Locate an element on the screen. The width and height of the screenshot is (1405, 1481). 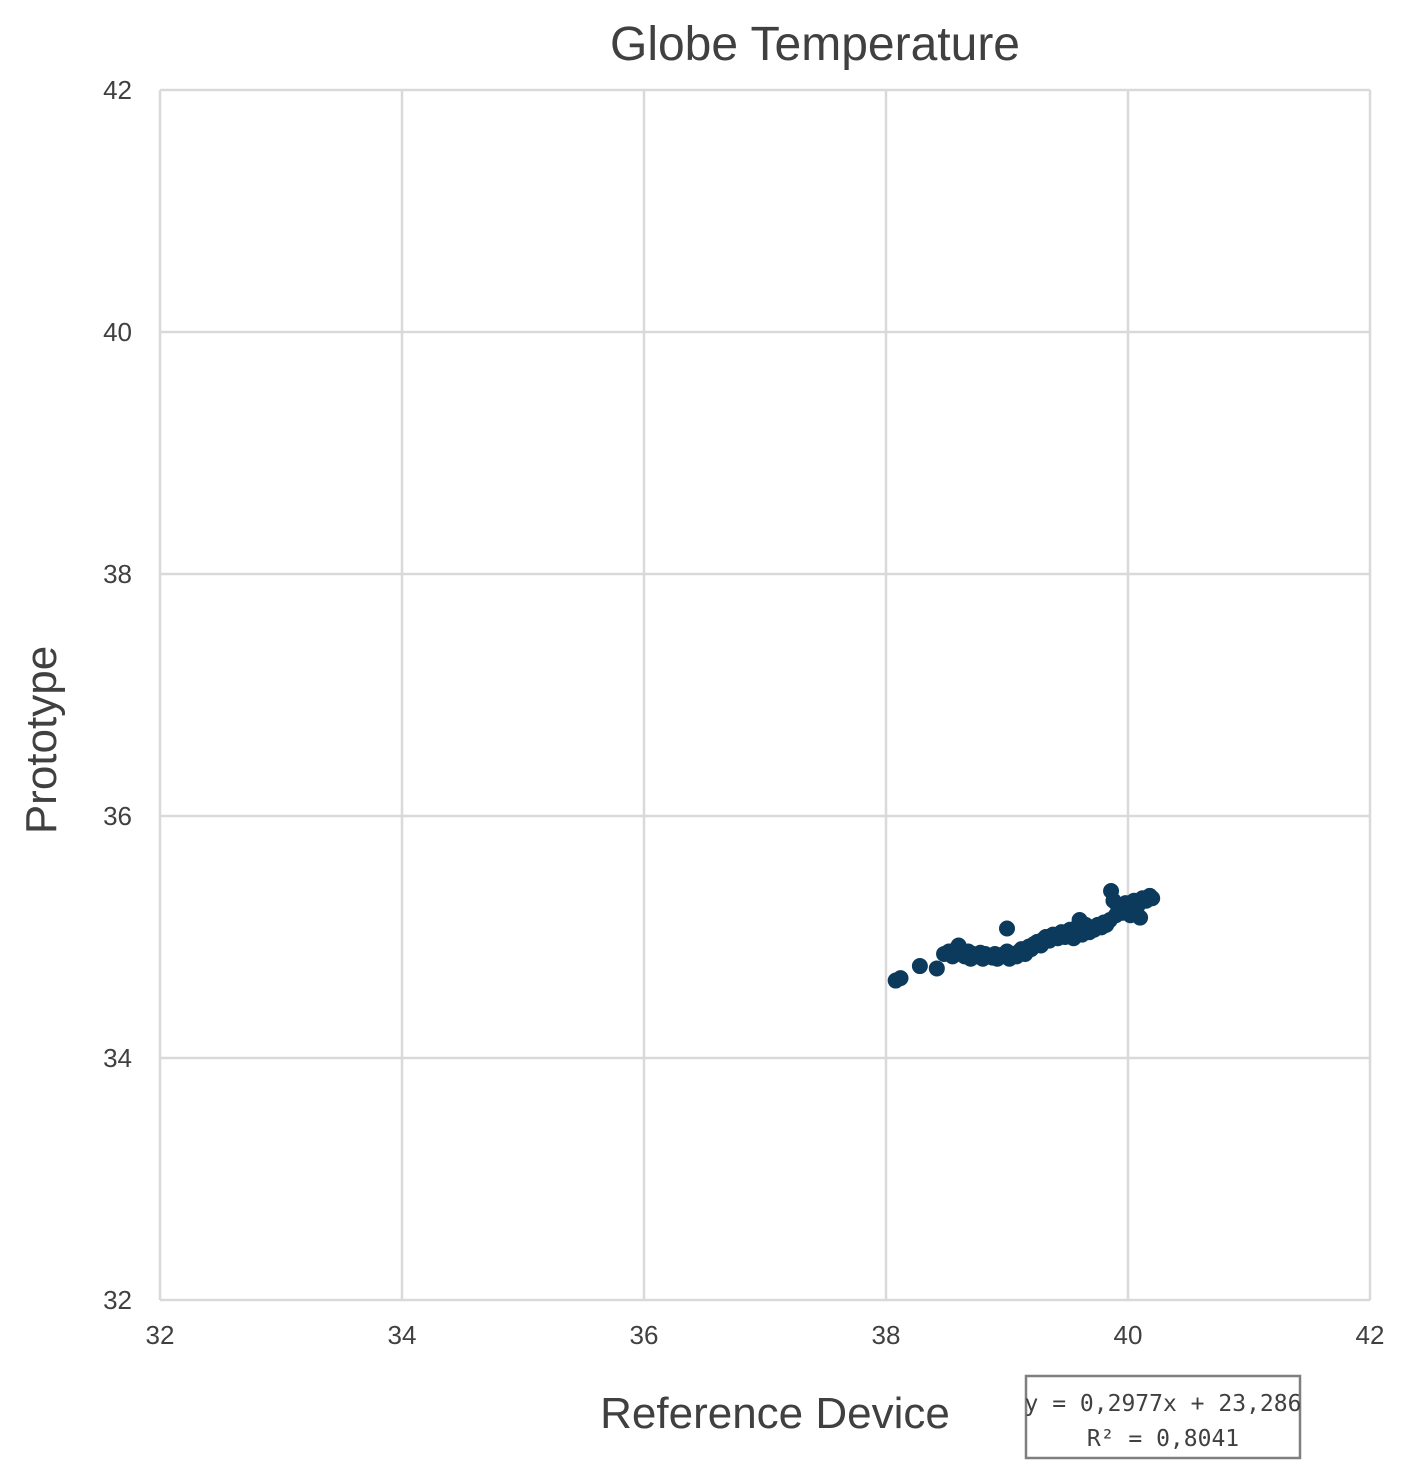
equation-box-frame is located at coordinates (1163, 1417).